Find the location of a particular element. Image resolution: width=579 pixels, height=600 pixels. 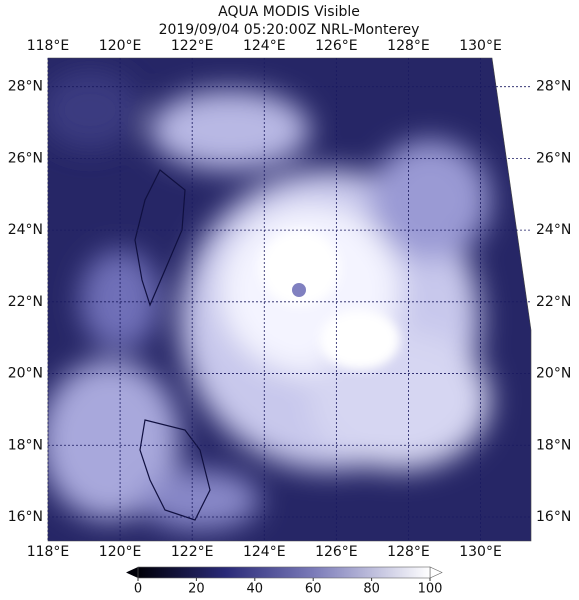

lat-label-right: 22°N is located at coordinates (553, 302).